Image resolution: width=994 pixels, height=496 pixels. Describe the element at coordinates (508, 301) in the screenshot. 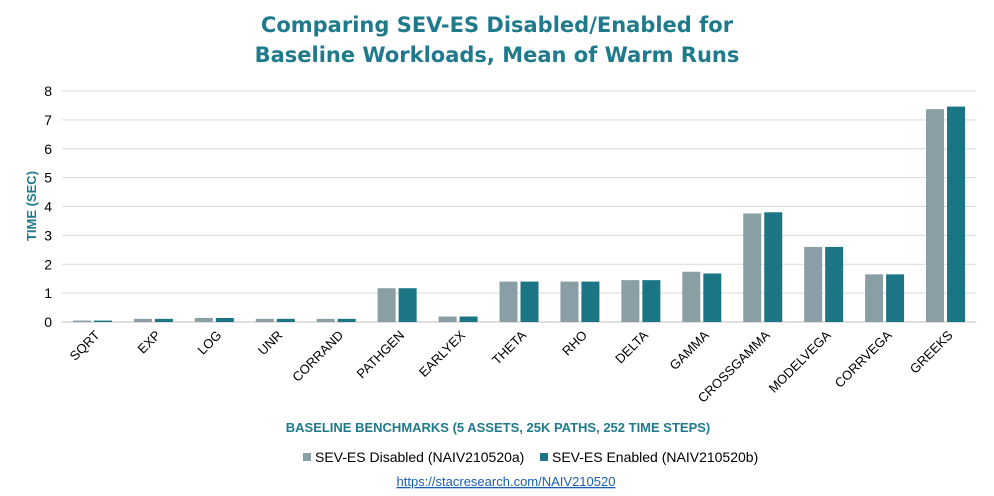

I see `bar-theta-disabled` at that location.